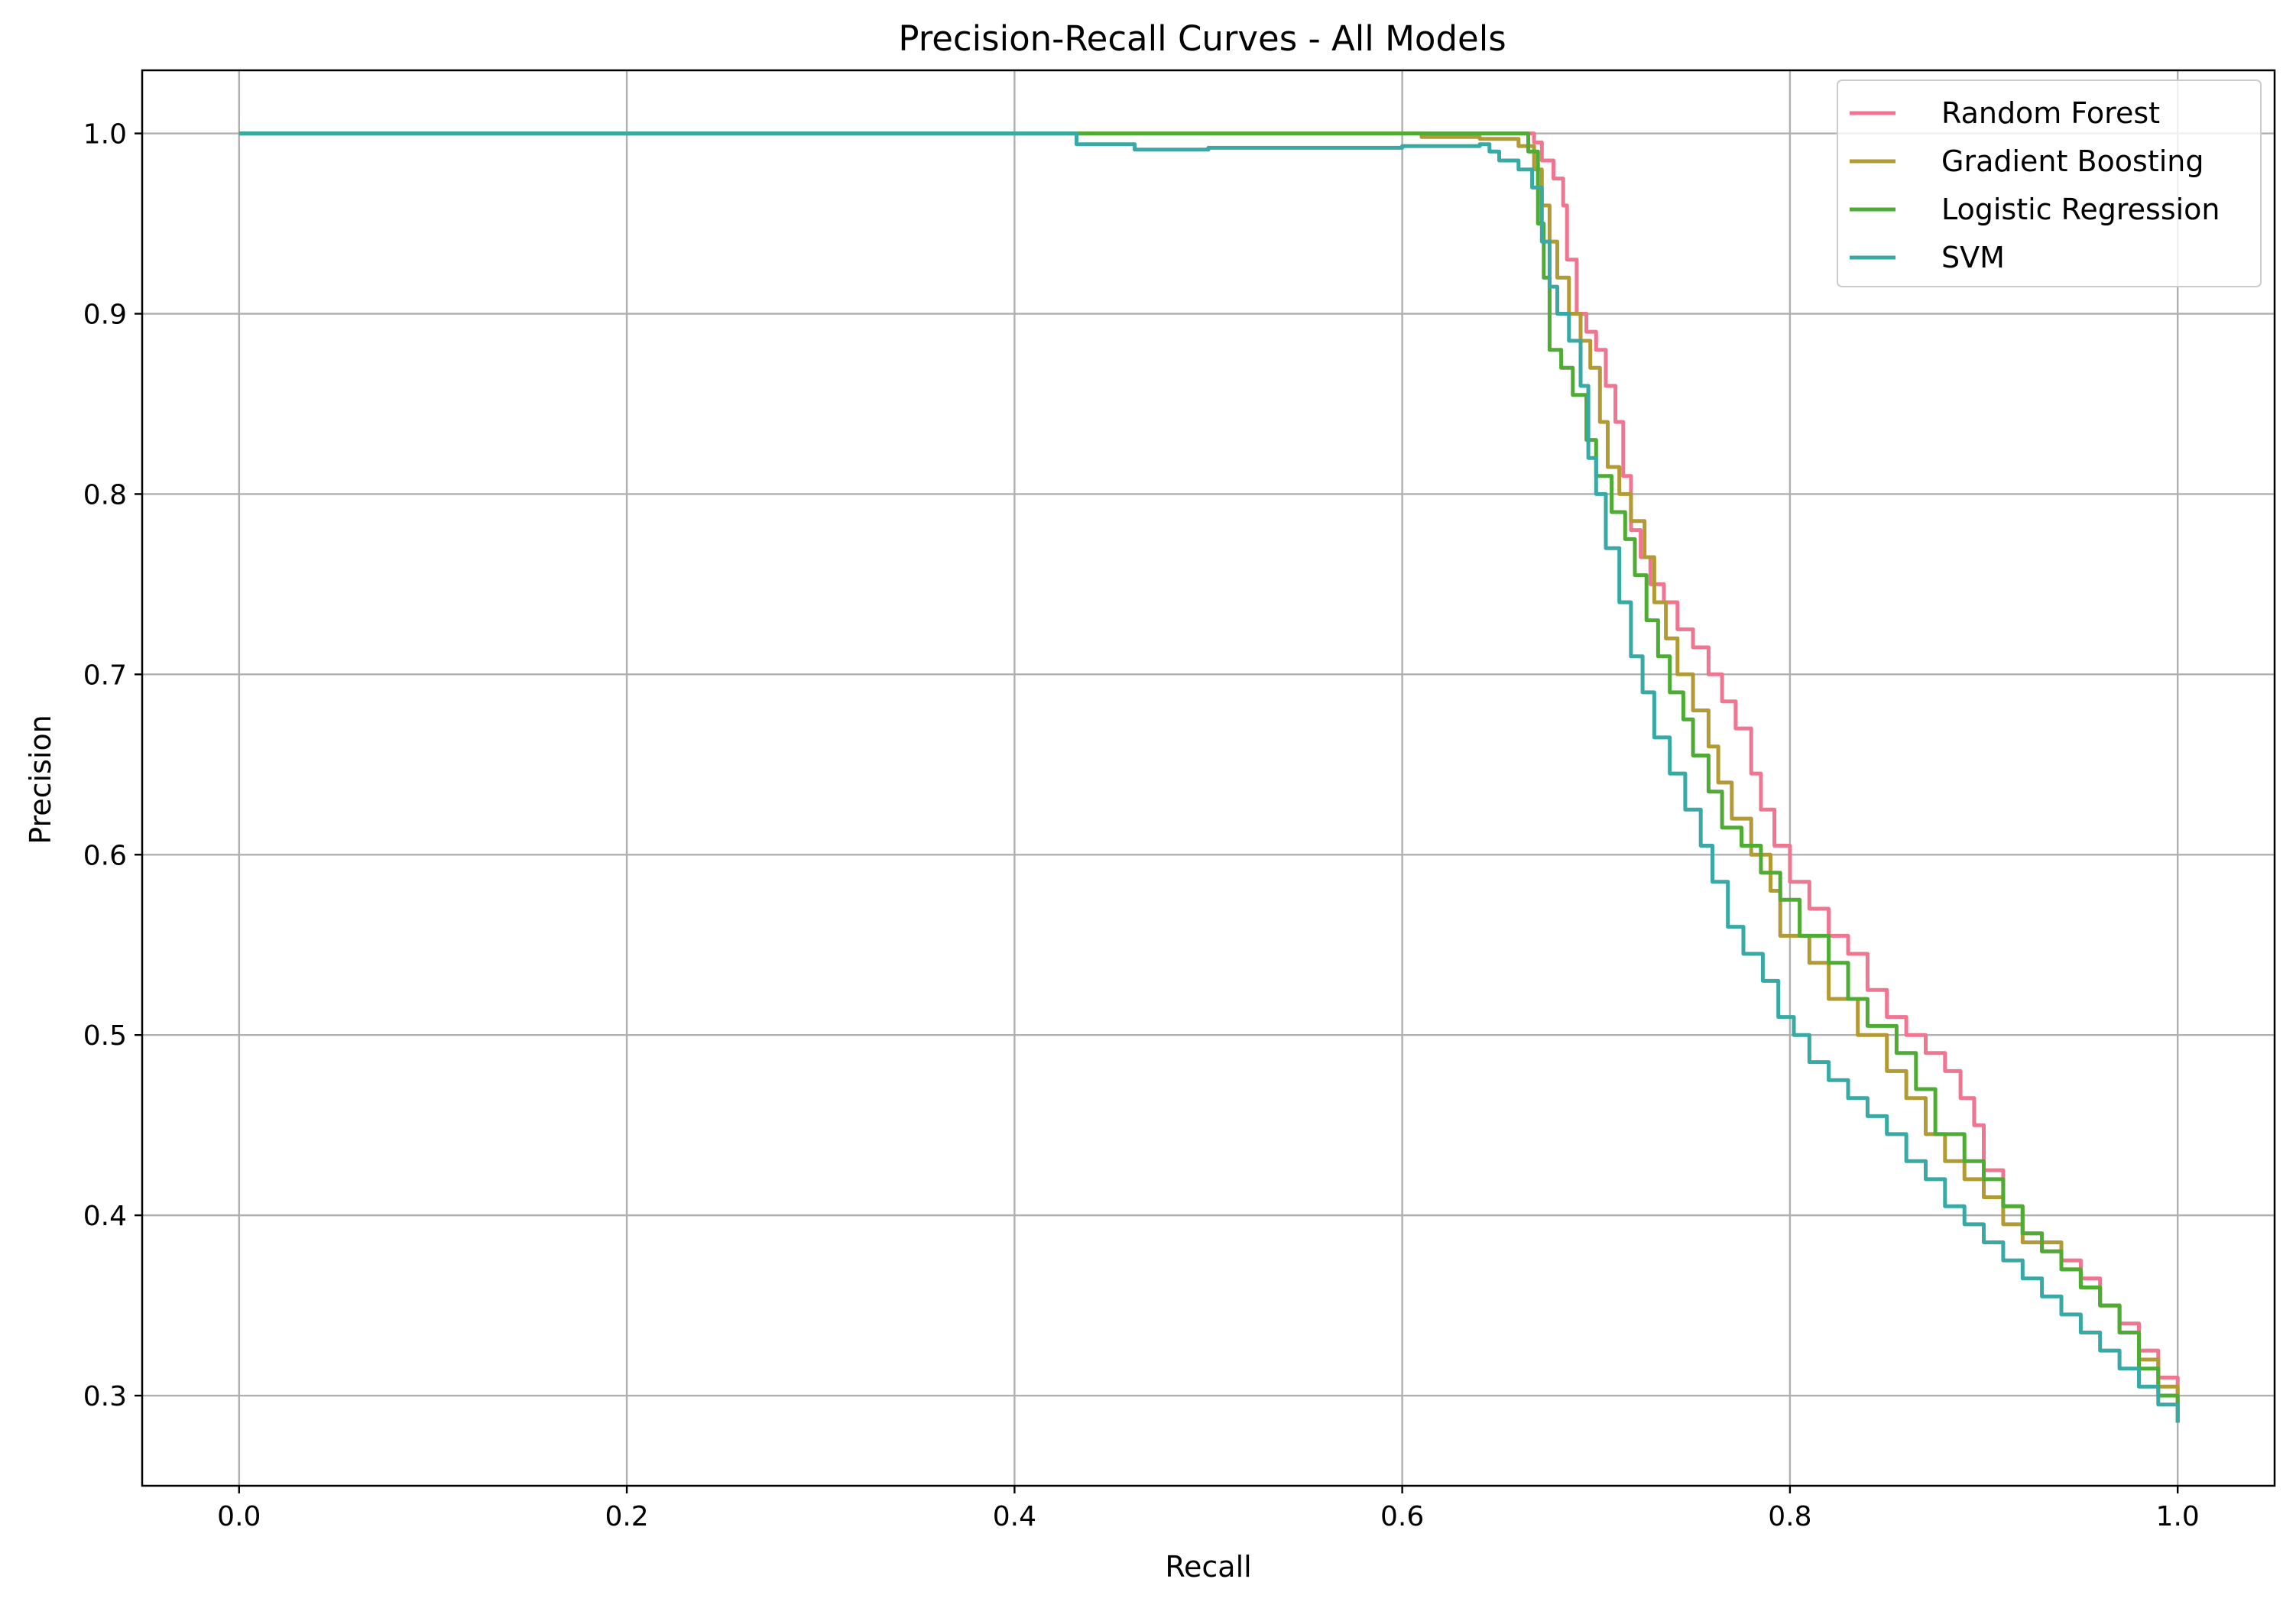  What do you see at coordinates (626, 1516) in the screenshot?
I see `x-tick-label: 0.2` at bounding box center [626, 1516].